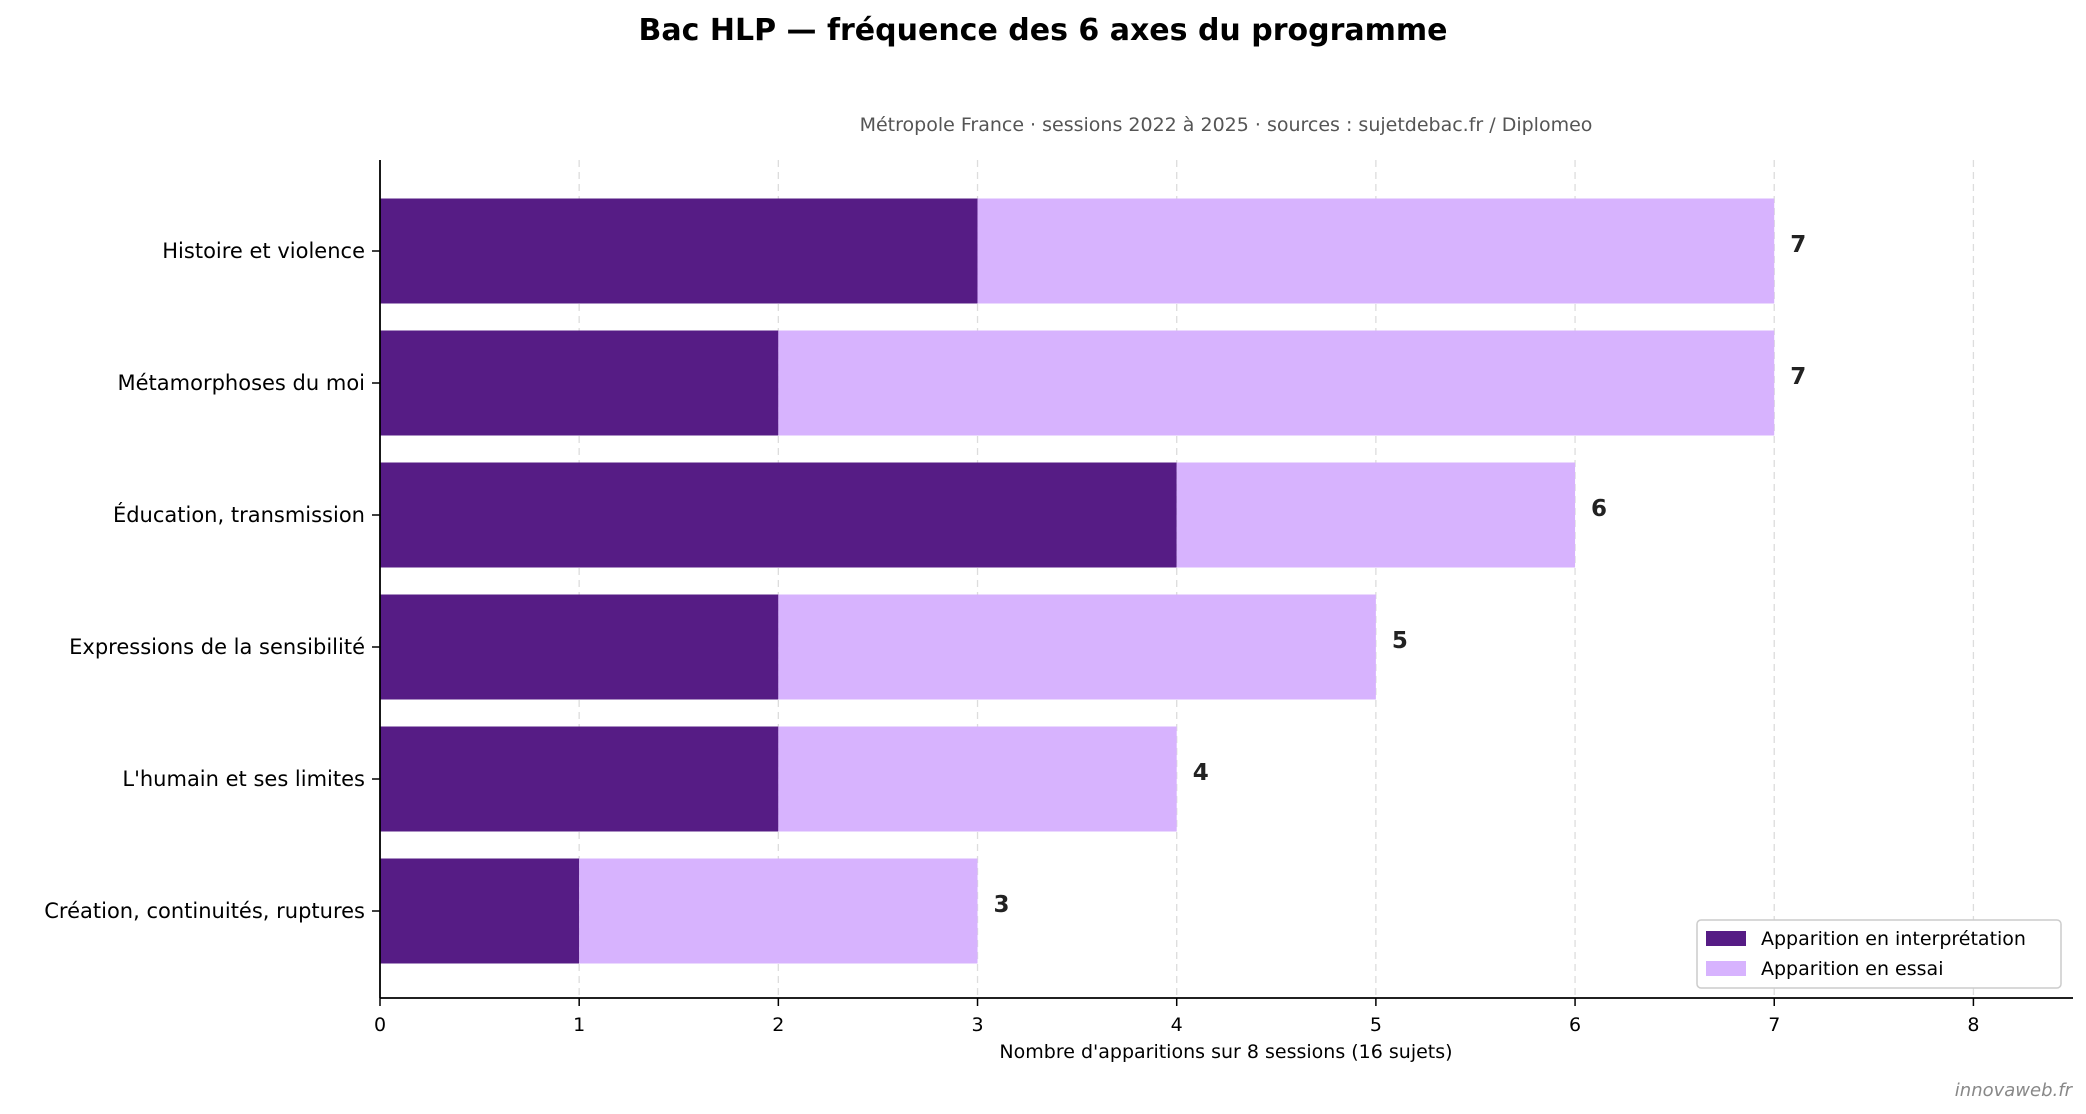 The width and height of the screenshot is (2086, 1114). Describe the element at coordinates (579, 1025) in the screenshot. I see `x-tick-label: 1` at that location.